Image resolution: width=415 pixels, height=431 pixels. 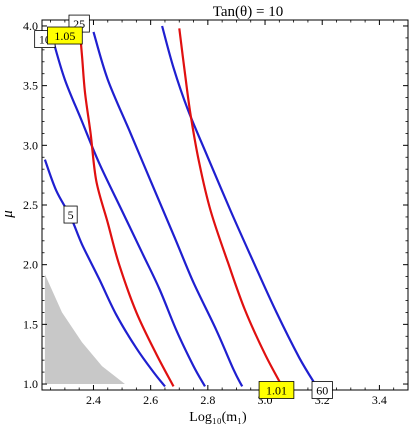 I want to click on y-tick-label: 1.0, so click(x=30, y=384).